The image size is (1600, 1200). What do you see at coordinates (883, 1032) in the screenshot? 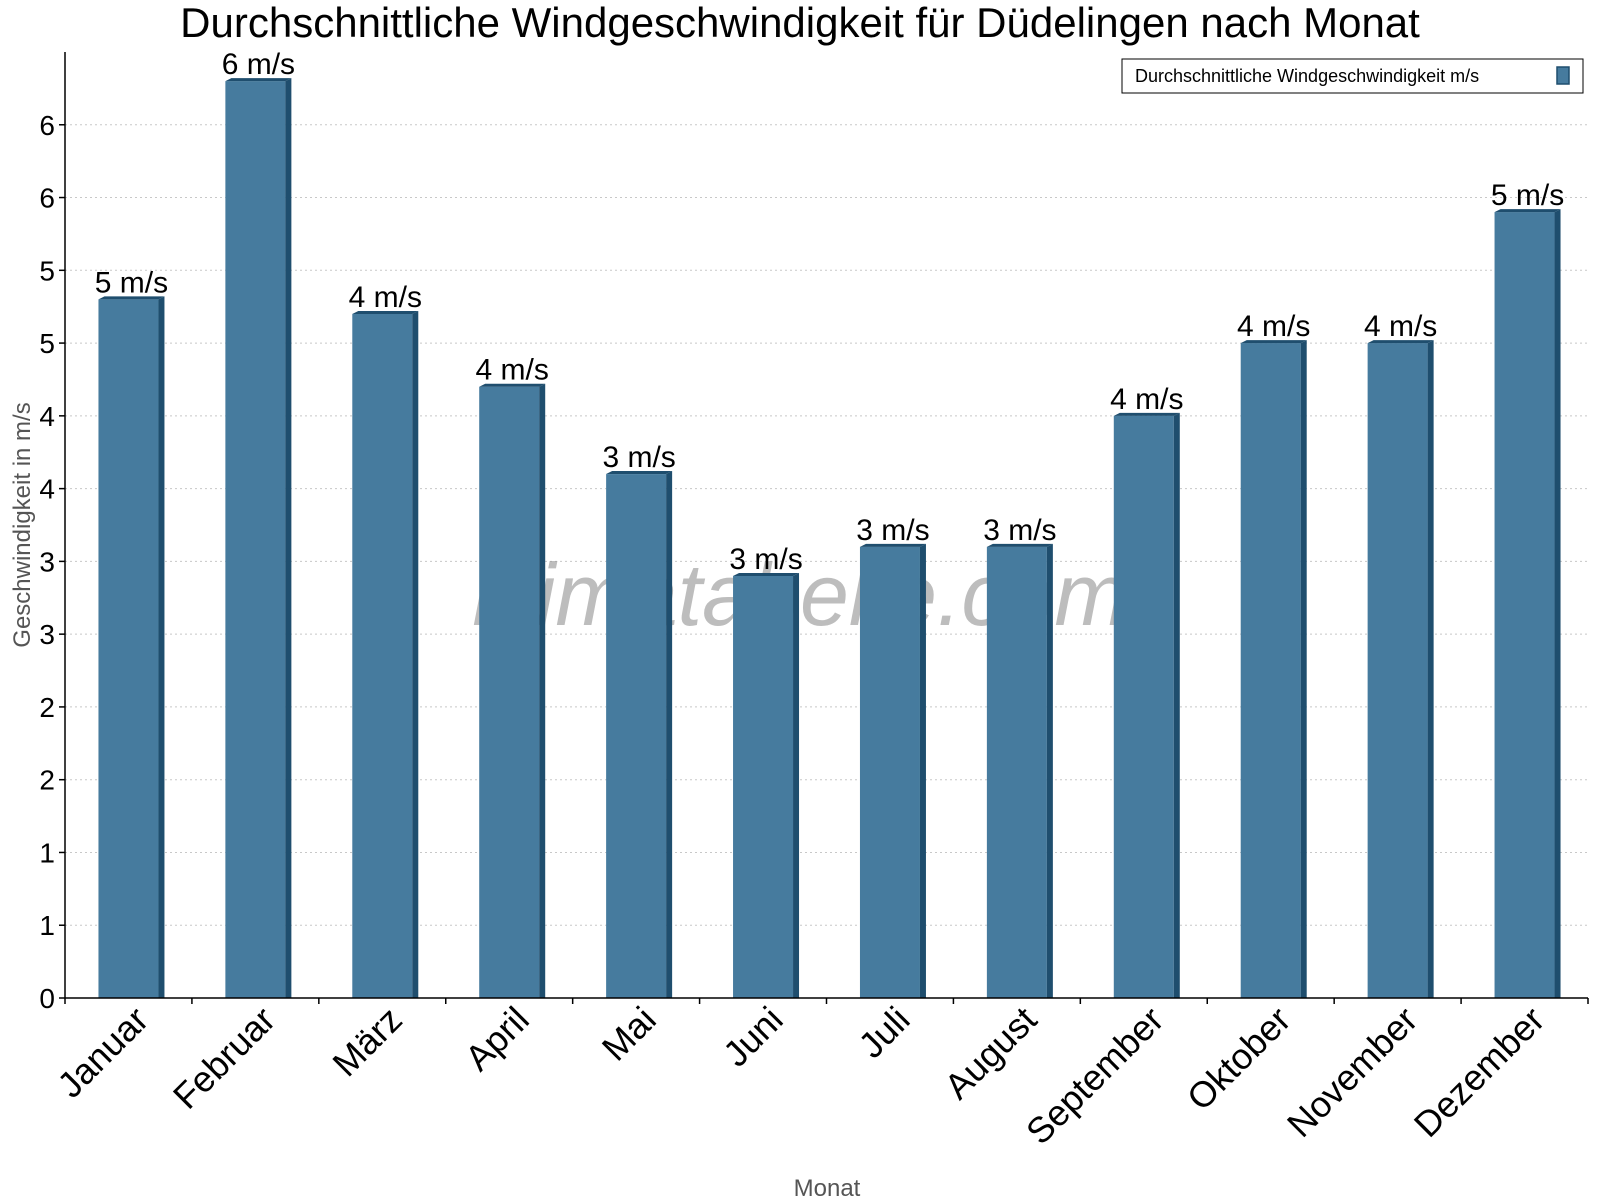
I see `x-tick-label: Juli` at bounding box center [883, 1032].